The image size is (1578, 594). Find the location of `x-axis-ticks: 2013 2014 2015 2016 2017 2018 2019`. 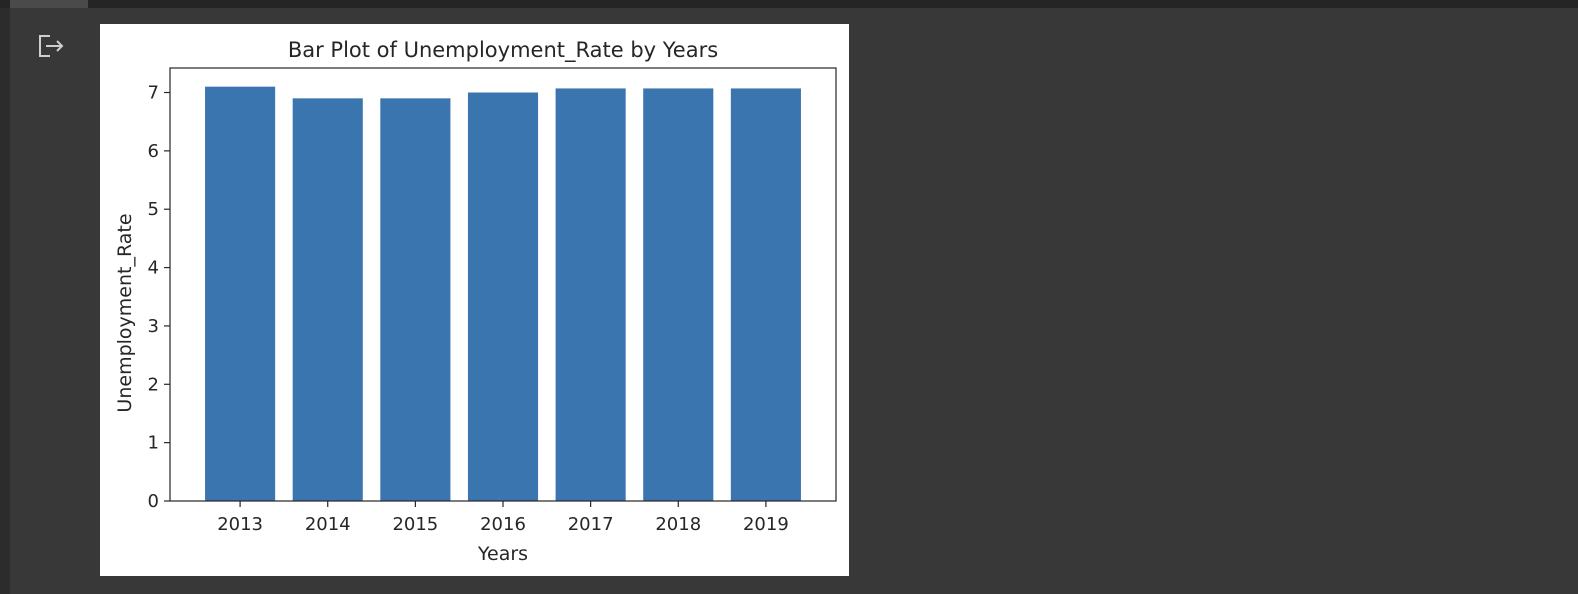

x-axis-ticks: 2013 2014 2015 2016 2017 2018 2019 is located at coordinates (503, 518).